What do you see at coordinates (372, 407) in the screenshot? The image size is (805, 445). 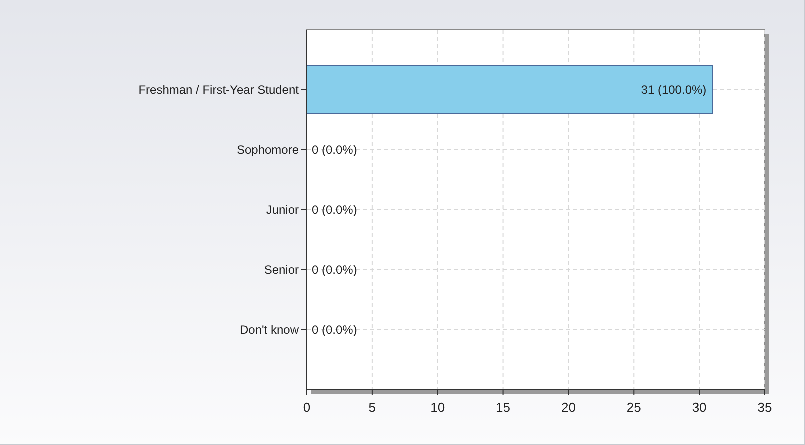 I see `x-tick-label: 5` at bounding box center [372, 407].